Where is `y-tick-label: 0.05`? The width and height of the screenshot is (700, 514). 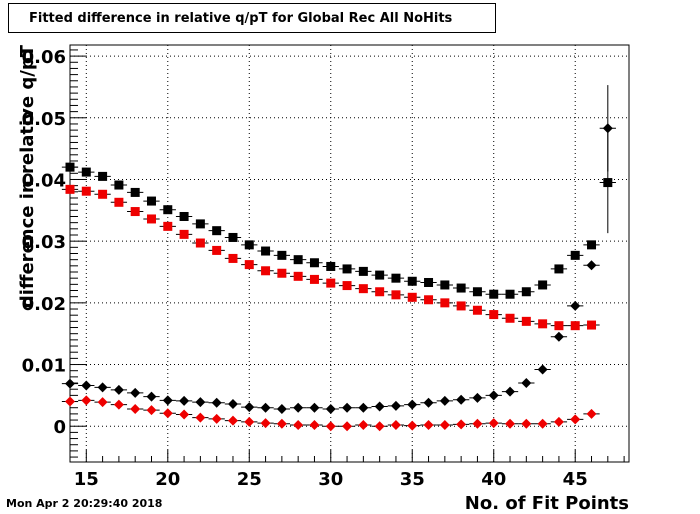 y-tick-label: 0.05 is located at coordinates (44, 119).